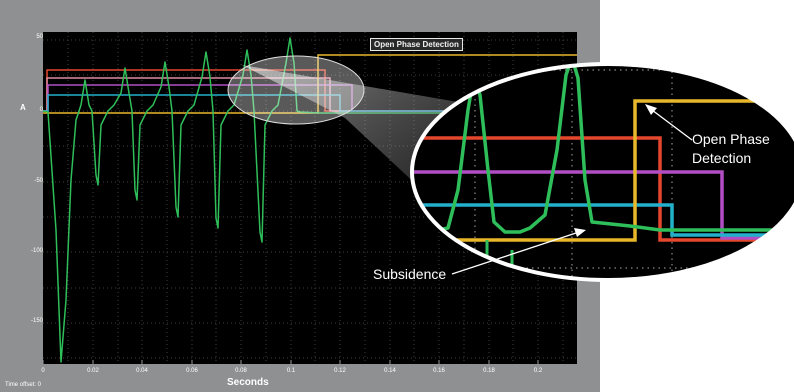 The width and height of the screenshot is (794, 392). Describe the element at coordinates (36, 321) in the screenshot. I see `y-tick-label: -150` at that location.